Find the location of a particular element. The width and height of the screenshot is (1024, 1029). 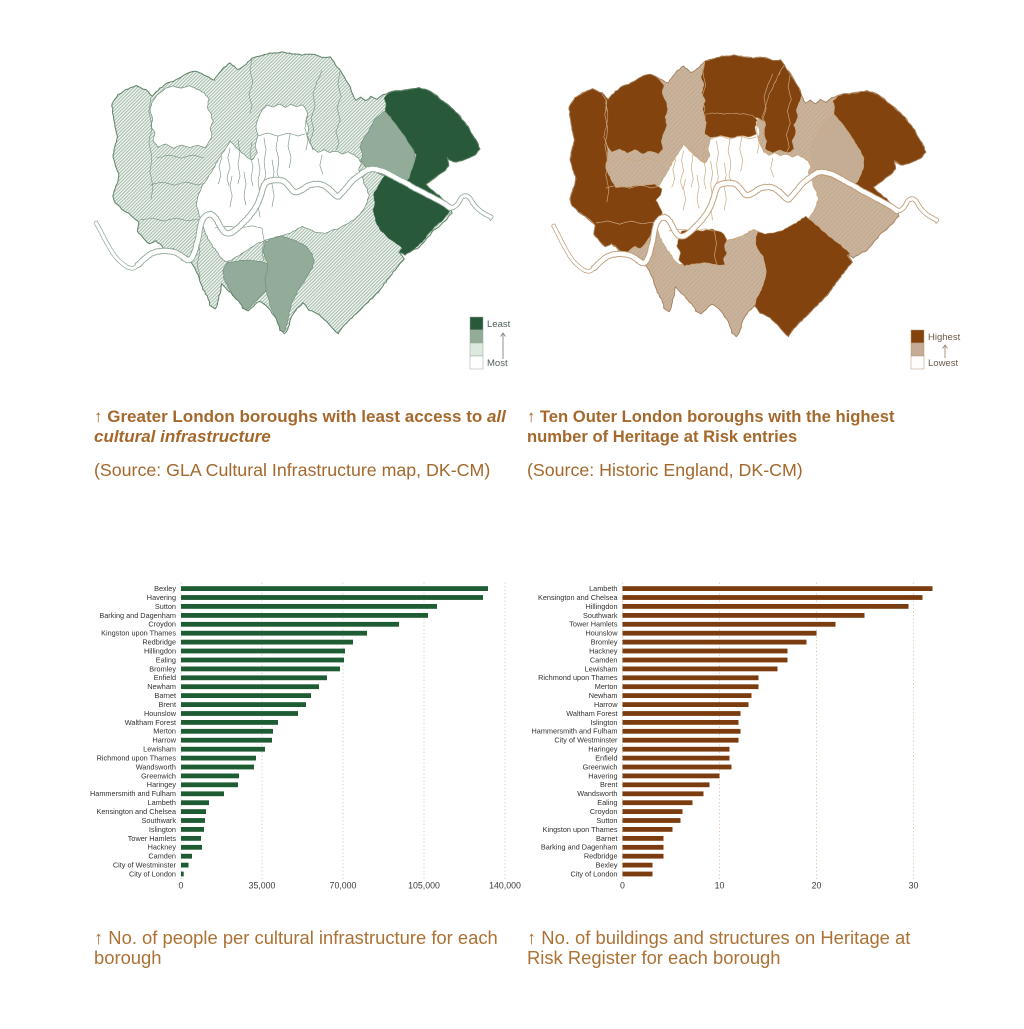

svg-text:number of Heritage at Risk ent: number of Heritage at Risk entries is located at coordinates (662, 436).